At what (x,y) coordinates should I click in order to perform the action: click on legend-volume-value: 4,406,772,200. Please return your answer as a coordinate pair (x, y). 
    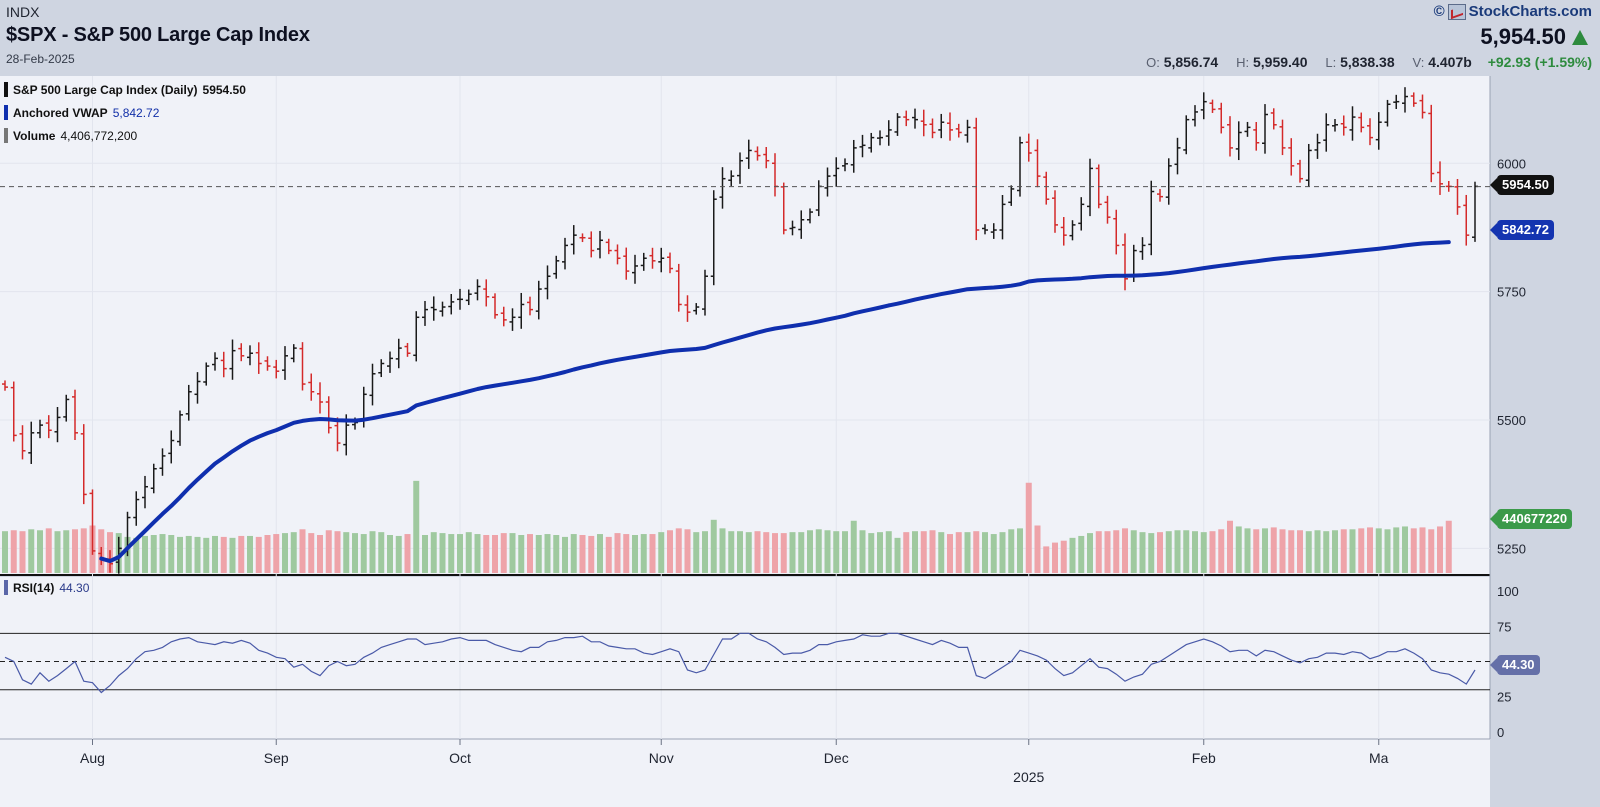
    Looking at the image, I should click on (99, 135).